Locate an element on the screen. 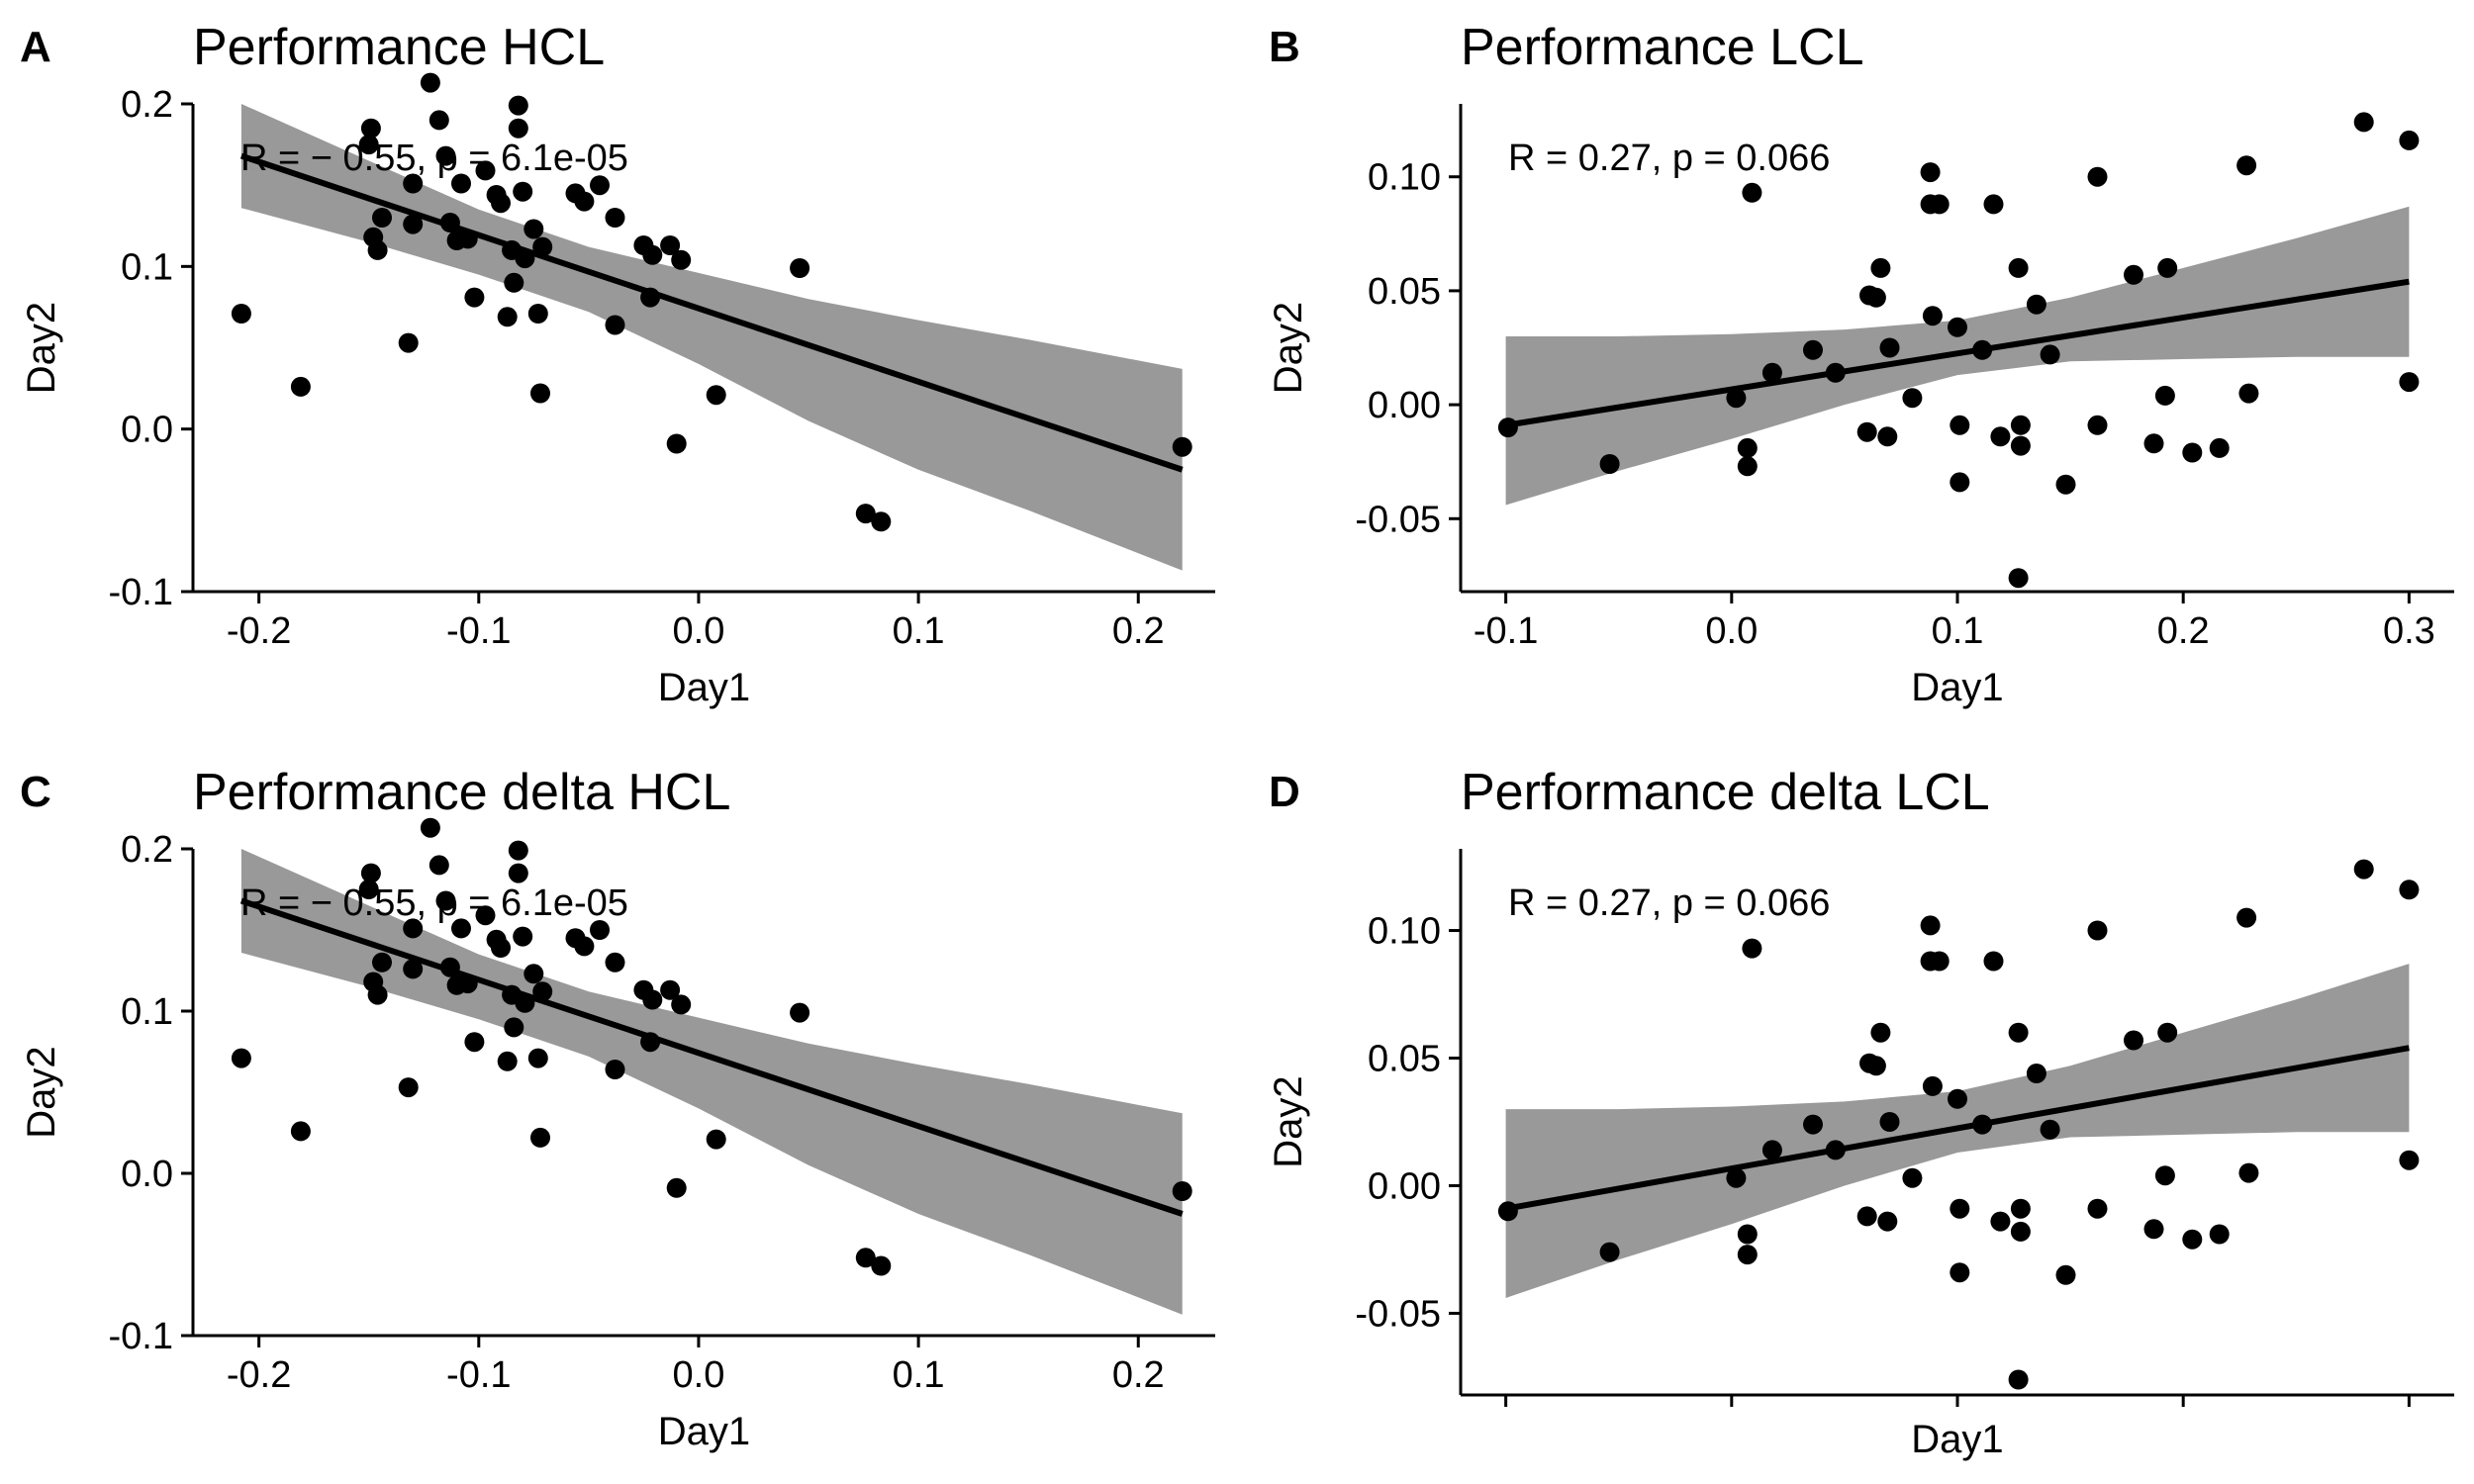 This screenshot has height=1484, width=2474. panel-title: Performance delta HCL is located at coordinates (462, 792).